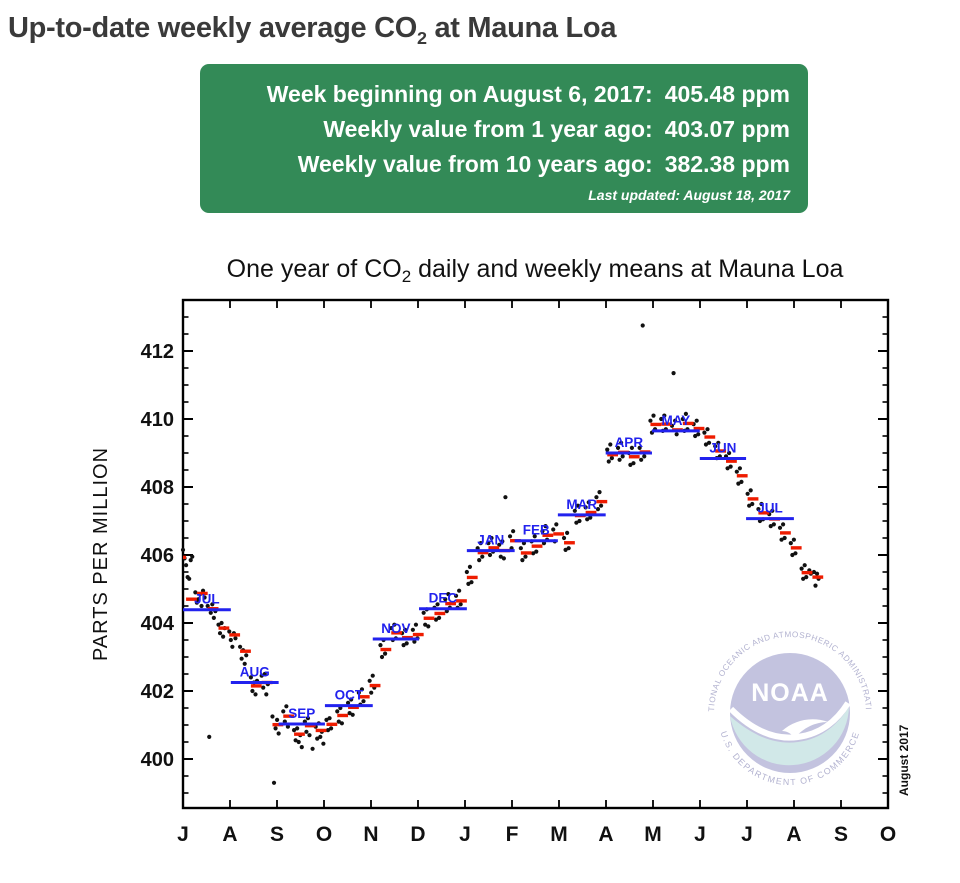 Image resolution: width=960 pixels, height=883 pixels. Describe the element at coordinates (157, 692) in the screenshot. I see `y-tick-label: 402` at that location.